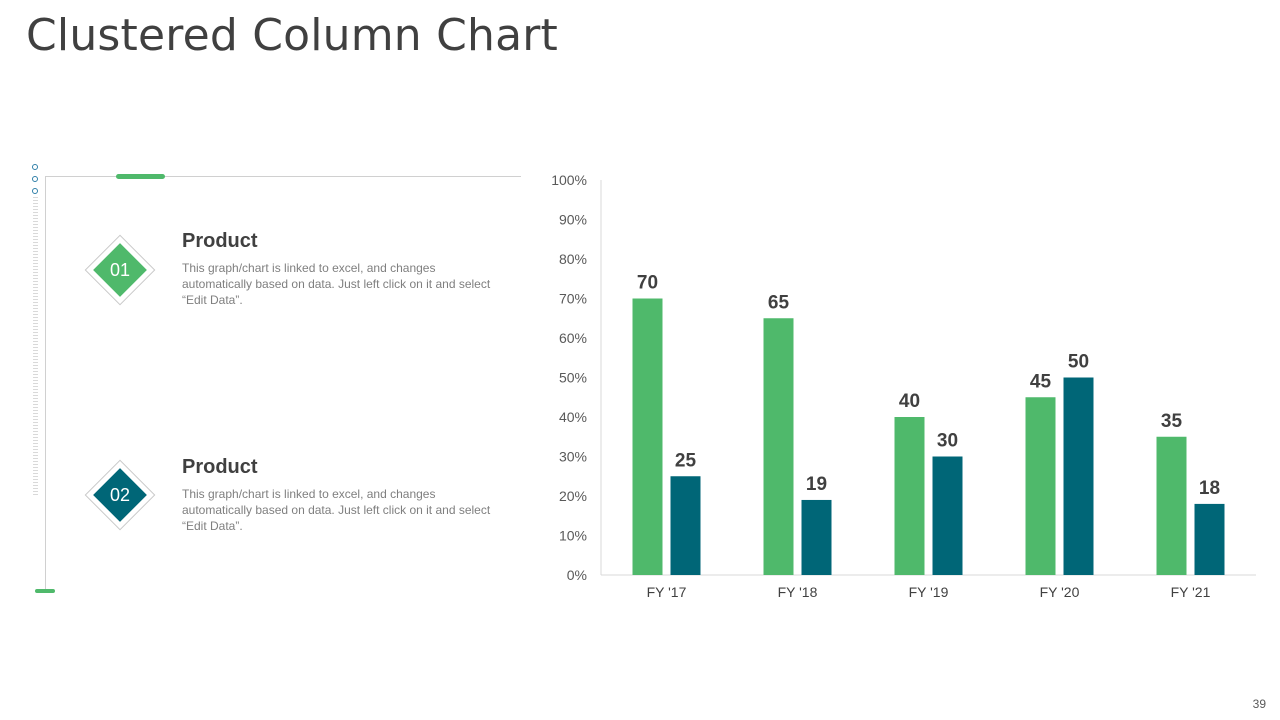 Image resolution: width=1280 pixels, height=720 pixels. I want to click on data-label: 45, so click(1041, 381).